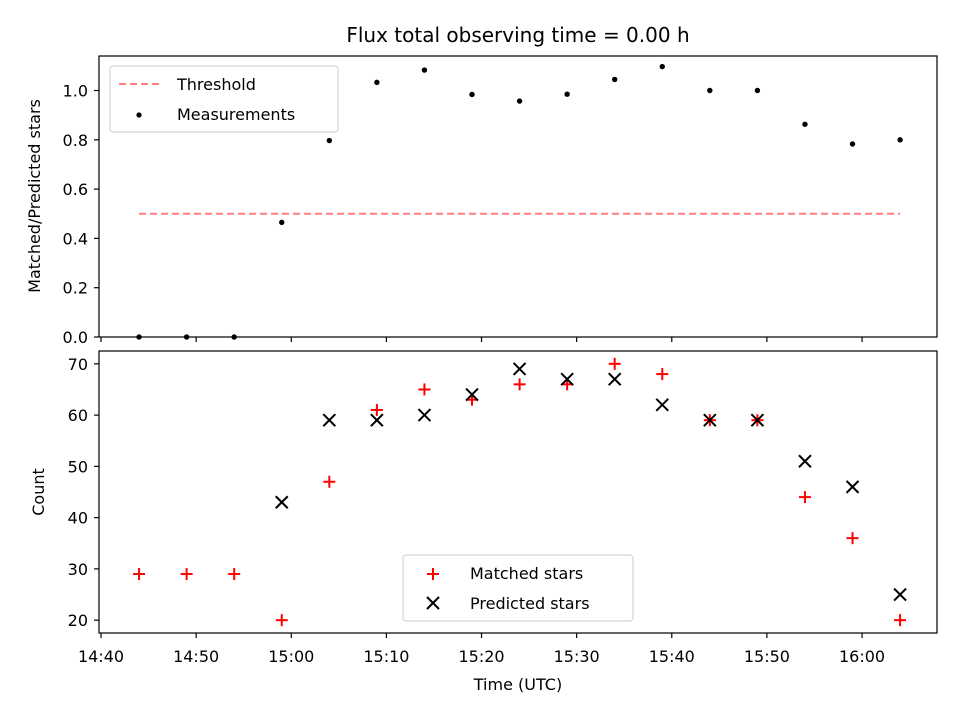 Image resolution: width=960 pixels, height=725 pixels. I want to click on legend-measurements-marker, so click(139, 115).